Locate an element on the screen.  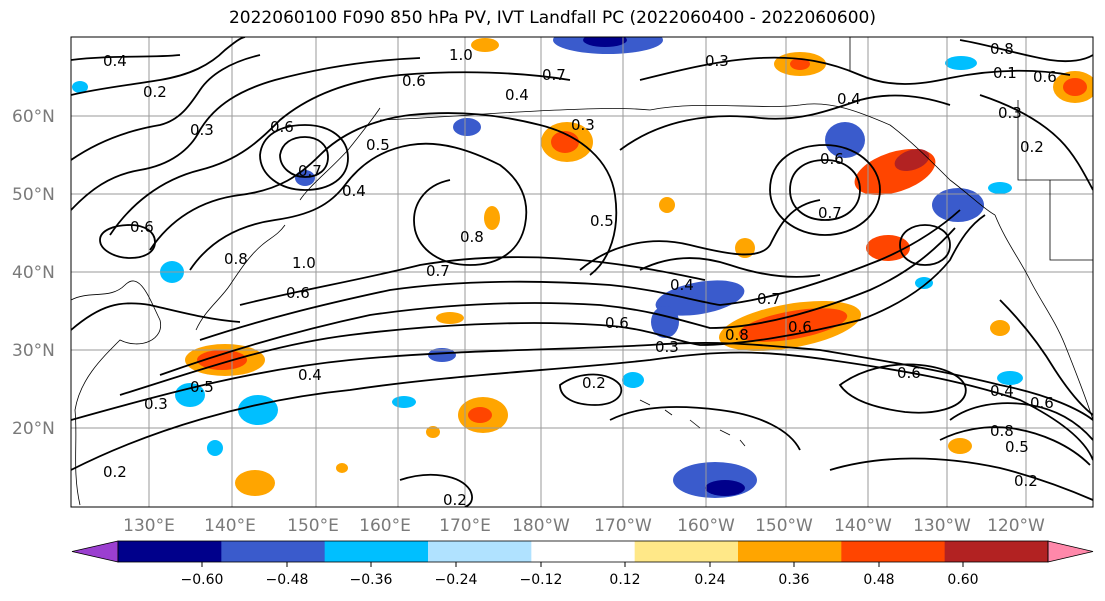
lon-label: 150°W is located at coordinates (784, 526).